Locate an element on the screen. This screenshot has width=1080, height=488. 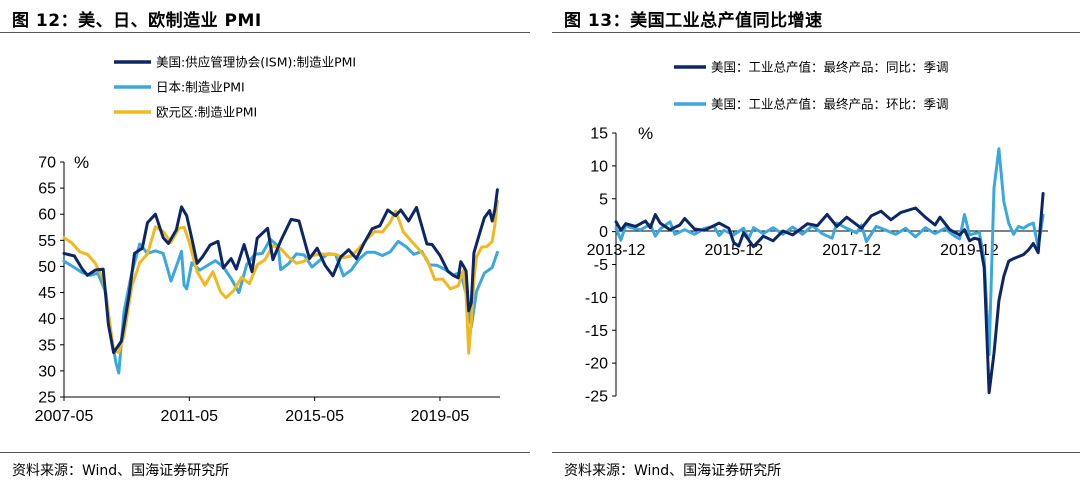
left-figure-title: 图 12：美、日、欧制造业 PMI is located at coordinates (137, 21).